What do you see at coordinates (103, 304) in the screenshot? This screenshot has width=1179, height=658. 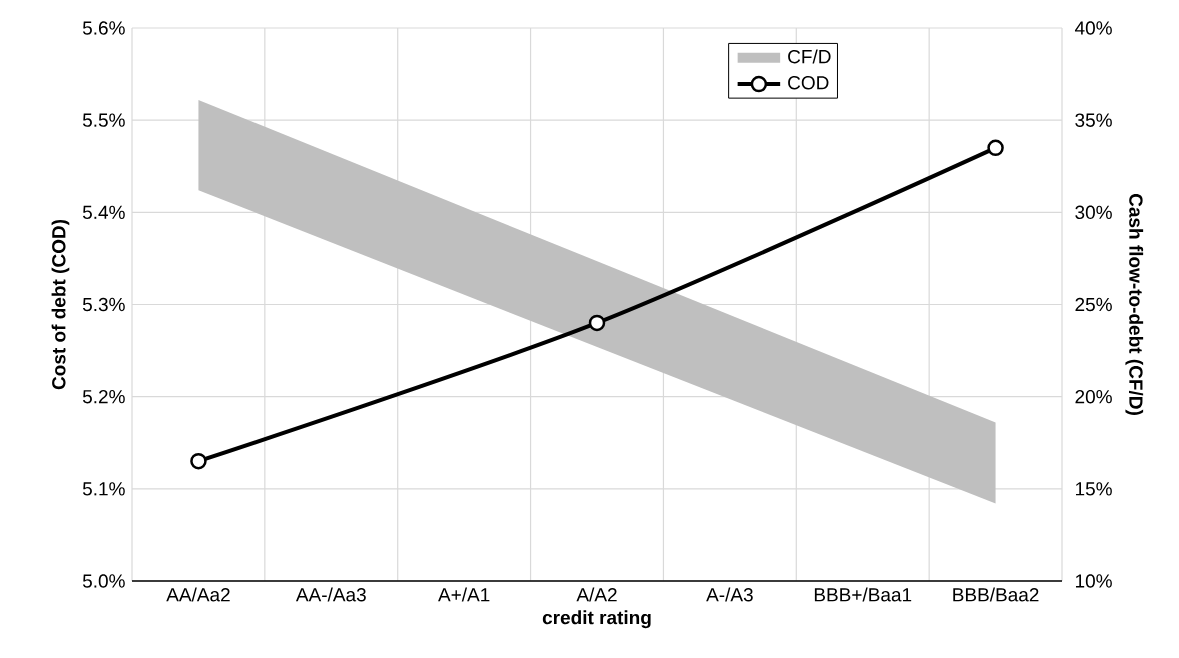 I see `y-tick-label: 5.3%` at bounding box center [103, 304].